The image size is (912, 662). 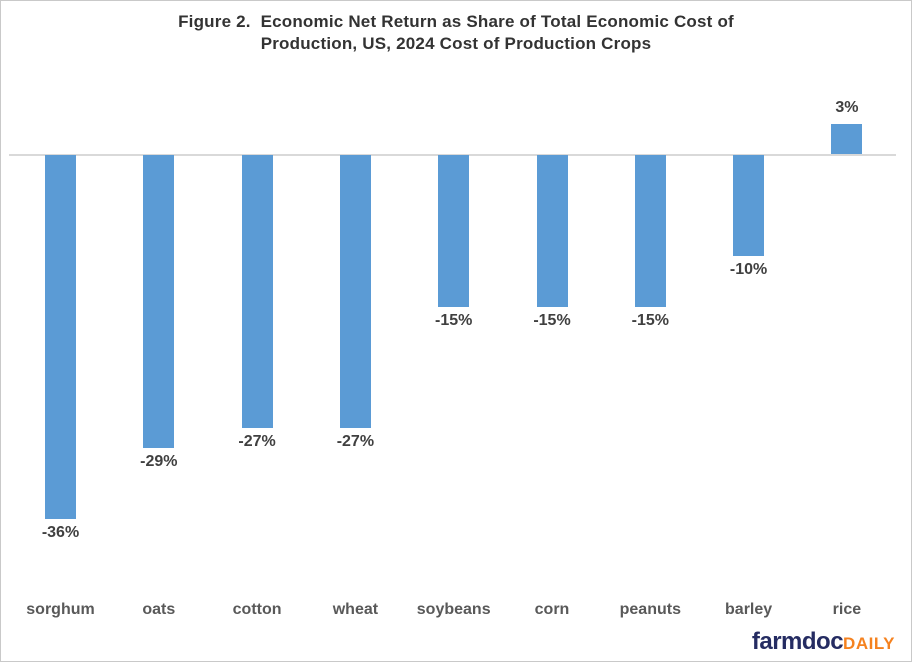 I want to click on bar-barley, so click(x=749, y=205).